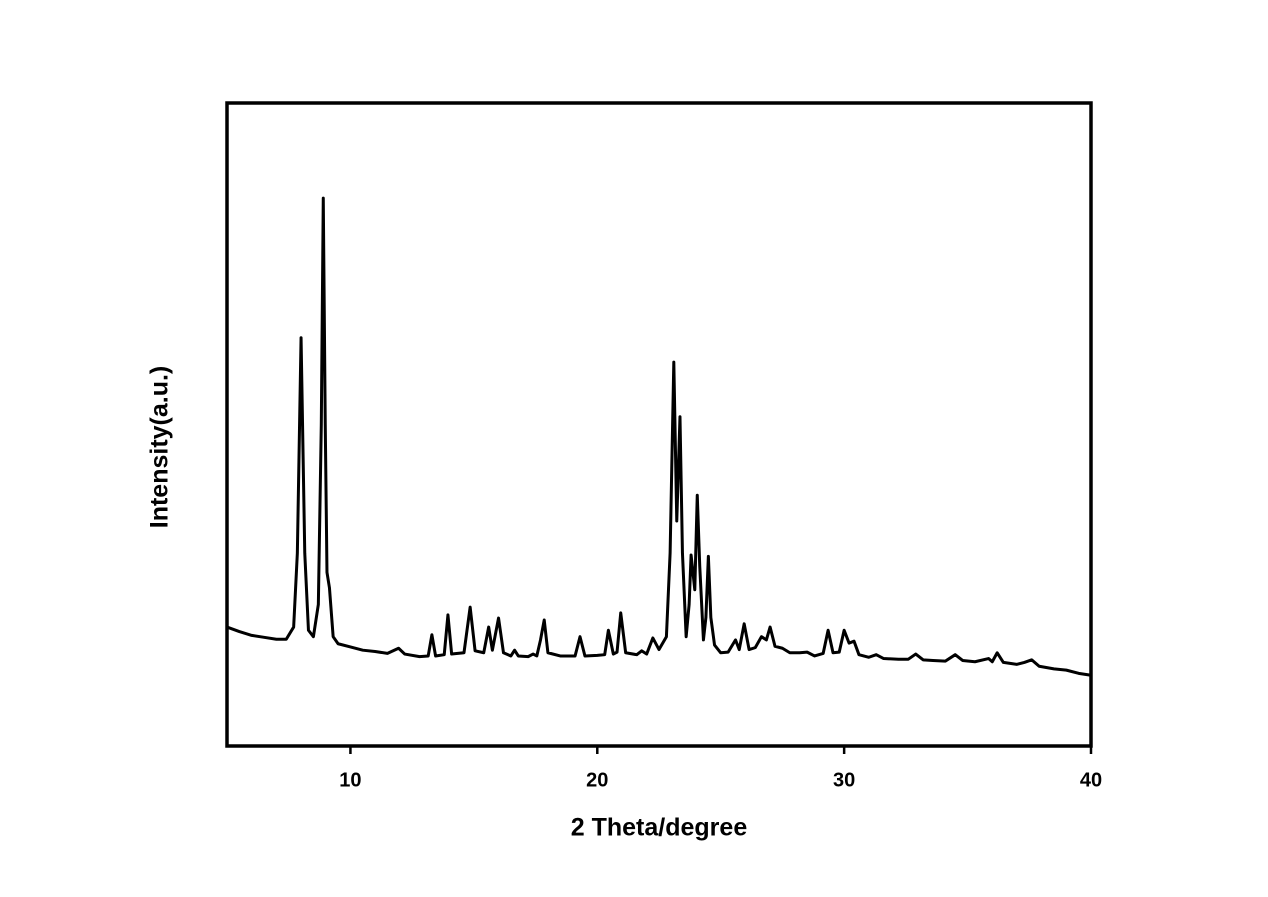 This screenshot has width=1268, height=897. What do you see at coordinates (160, 447) in the screenshot?
I see `y-axis-label: Intensity(a.u.)` at bounding box center [160, 447].